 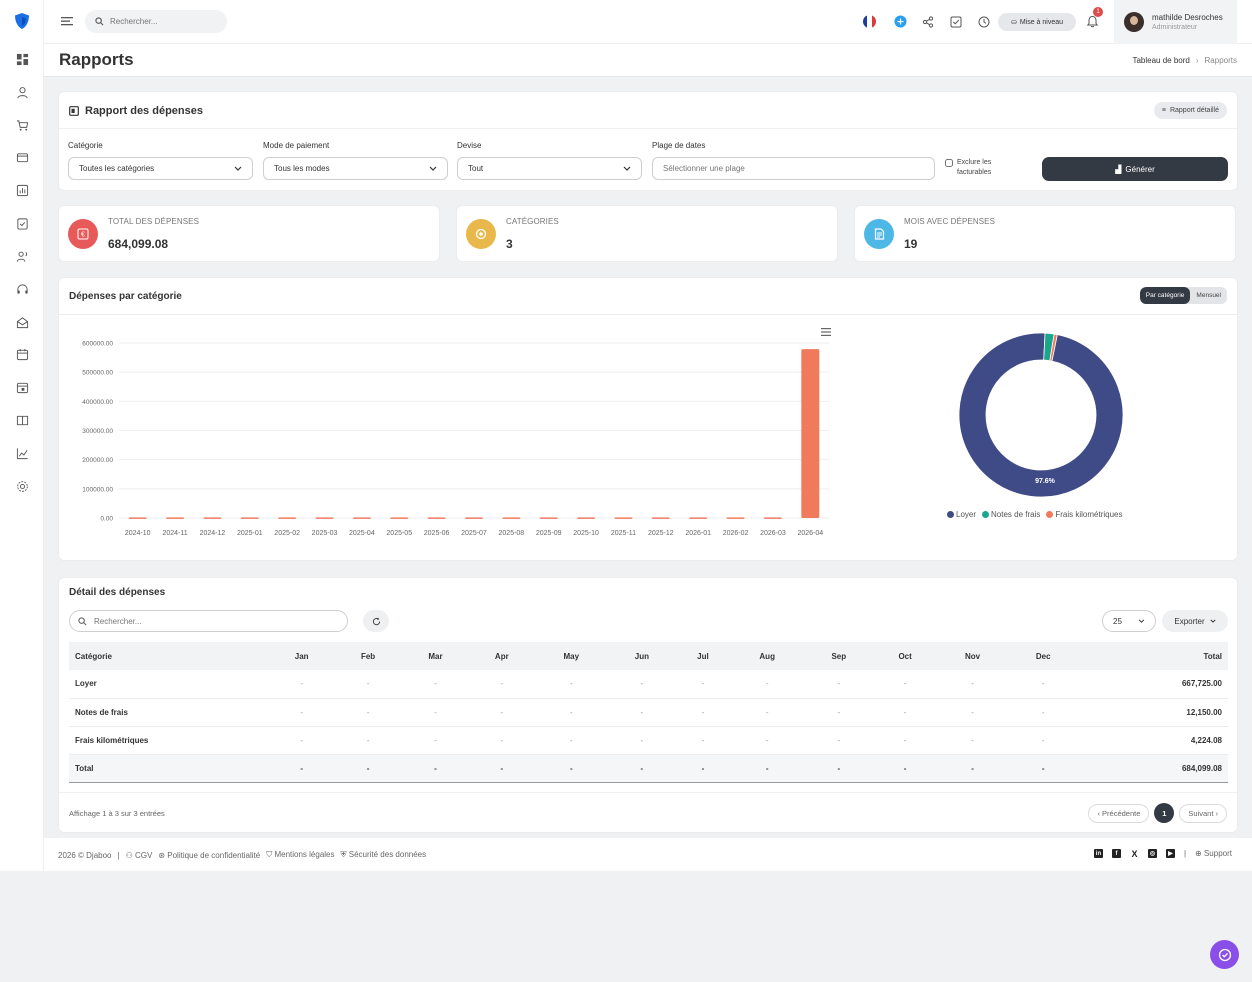 I want to click on column-header: May, so click(x=571, y=656).